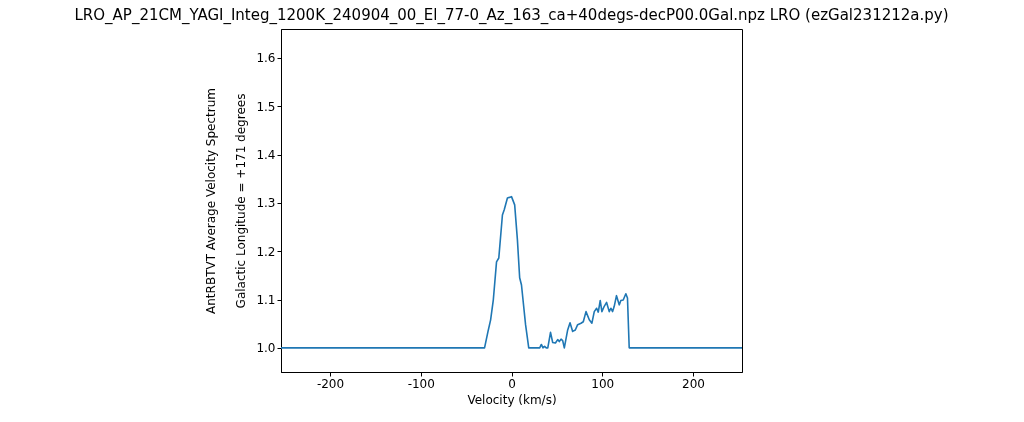  Describe the element at coordinates (603, 383) in the screenshot. I see `x-tick-label: 100` at that location.